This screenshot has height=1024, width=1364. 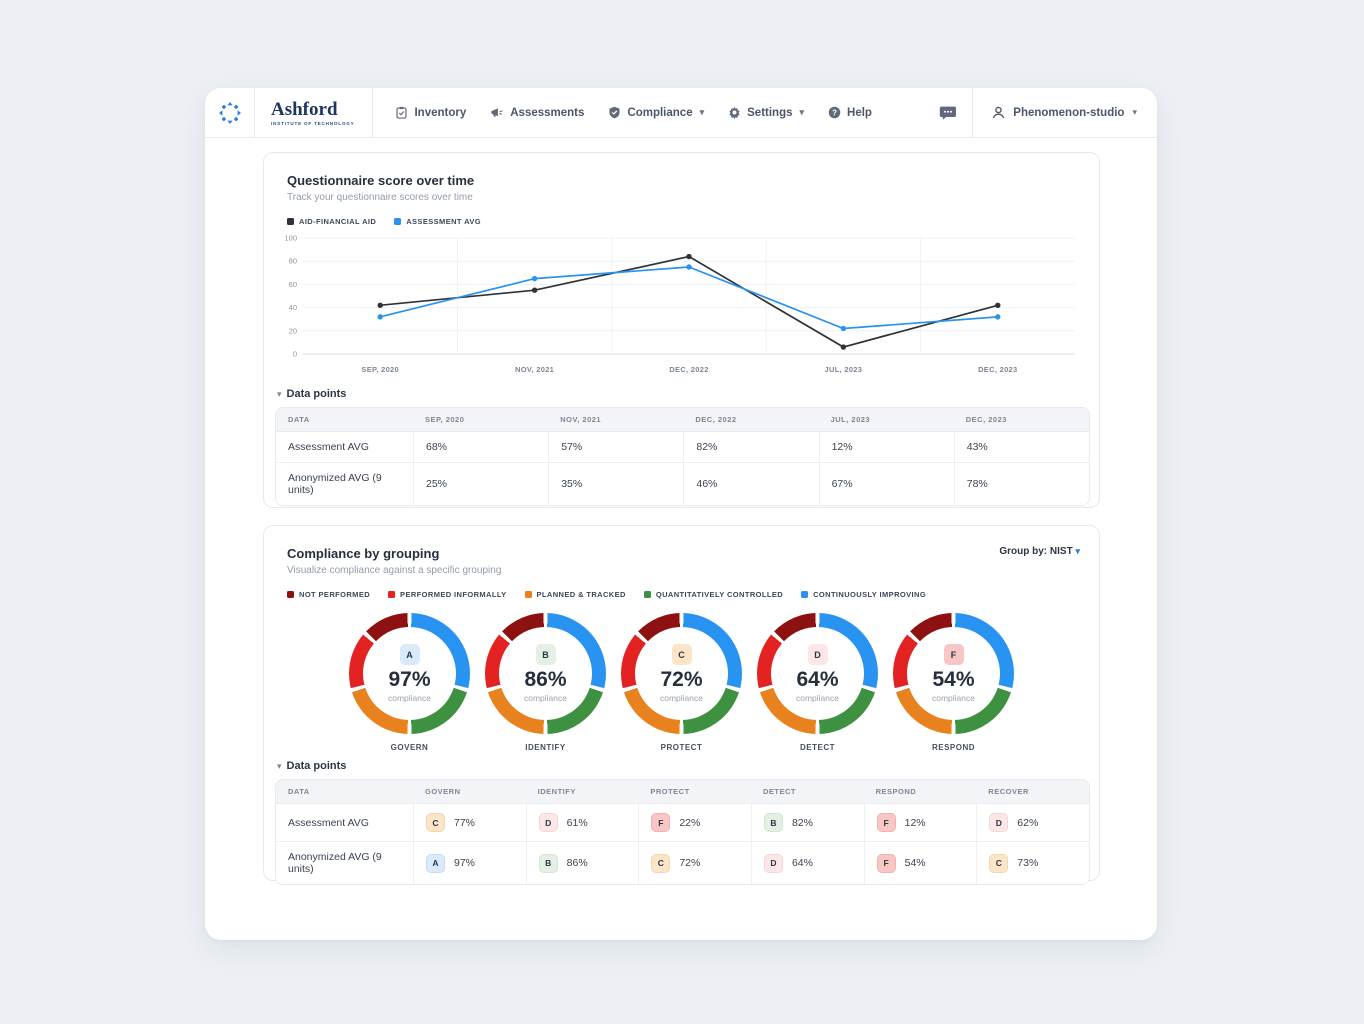 I want to click on grade-badge: F, so click(x=661, y=822).